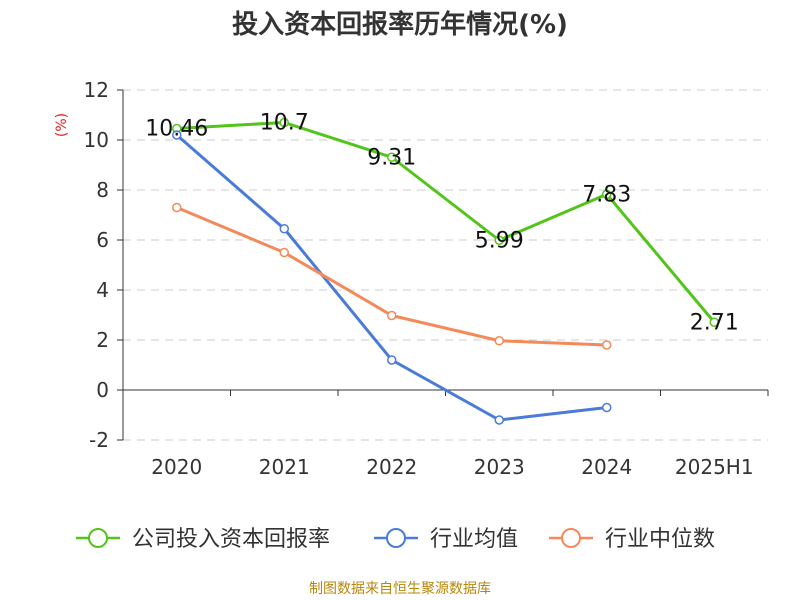  Describe the element at coordinates (102, 240) in the screenshot. I see `y-tick-label: 6` at that location.